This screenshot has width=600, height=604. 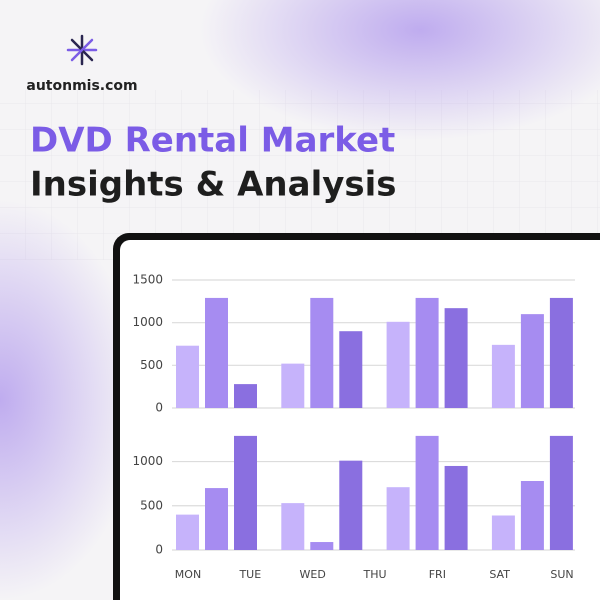 I want to click on x-tick-label: SUN, so click(x=561, y=574).